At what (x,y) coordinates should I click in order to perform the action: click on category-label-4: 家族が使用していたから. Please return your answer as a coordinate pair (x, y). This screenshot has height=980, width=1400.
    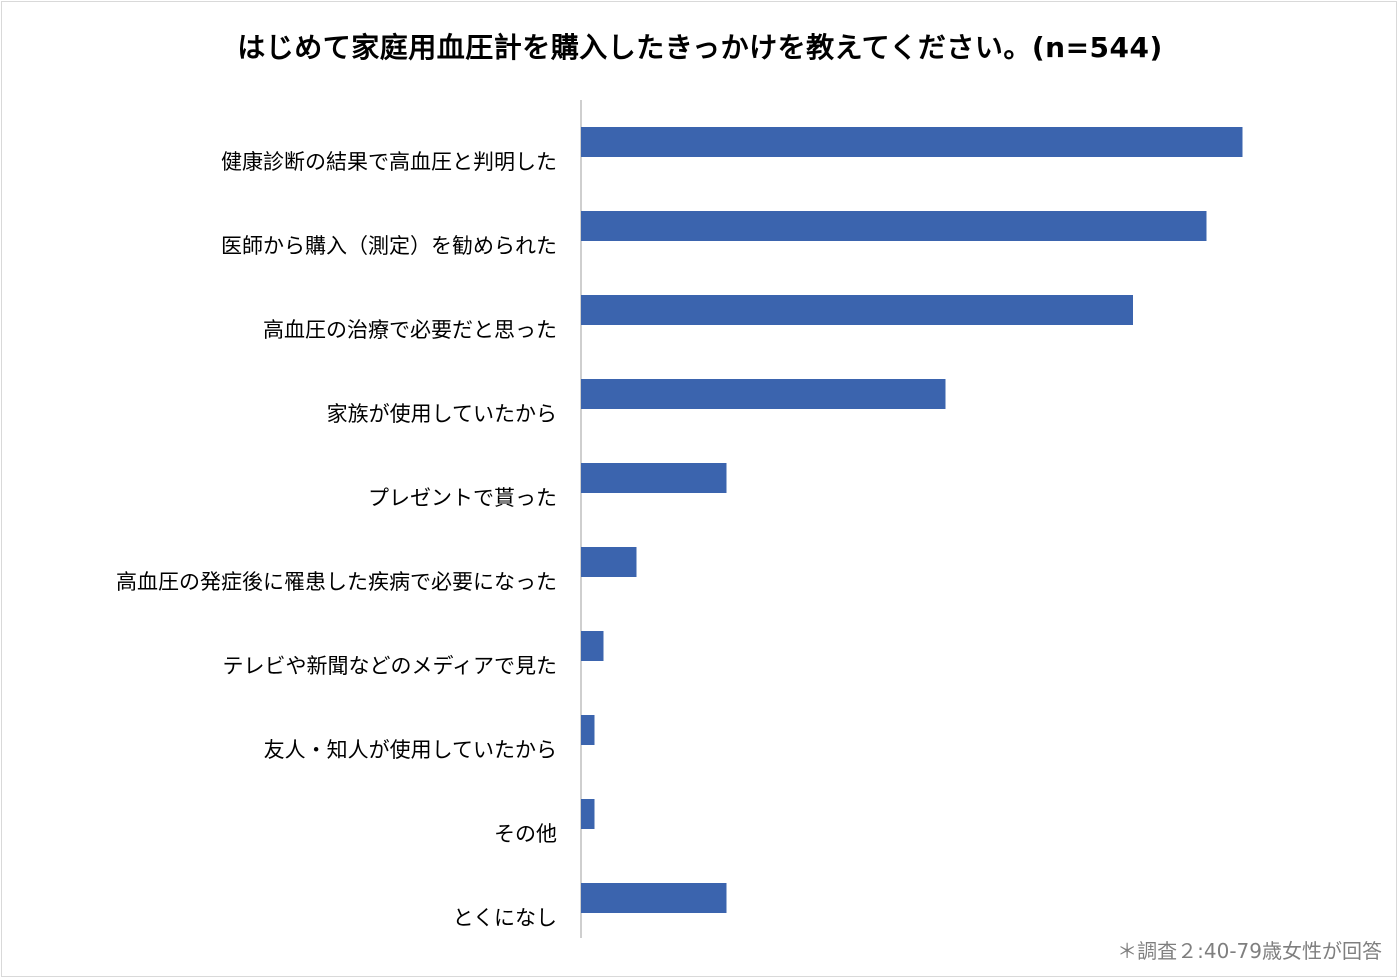
    Looking at the image, I should click on (442, 414).